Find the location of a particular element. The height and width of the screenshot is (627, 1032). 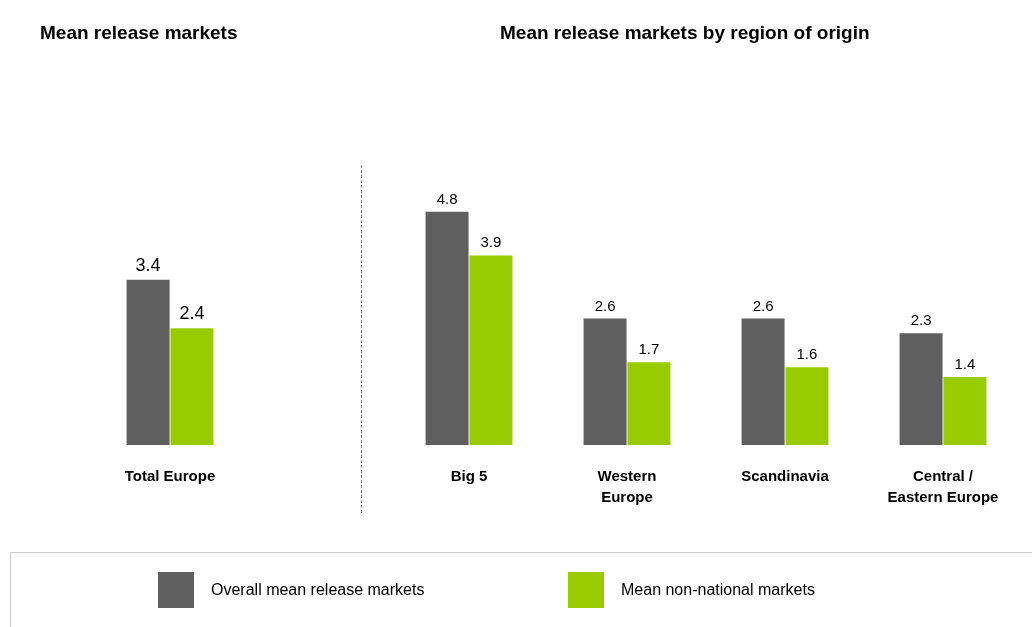

data-label: 2.3 is located at coordinates (921, 320).